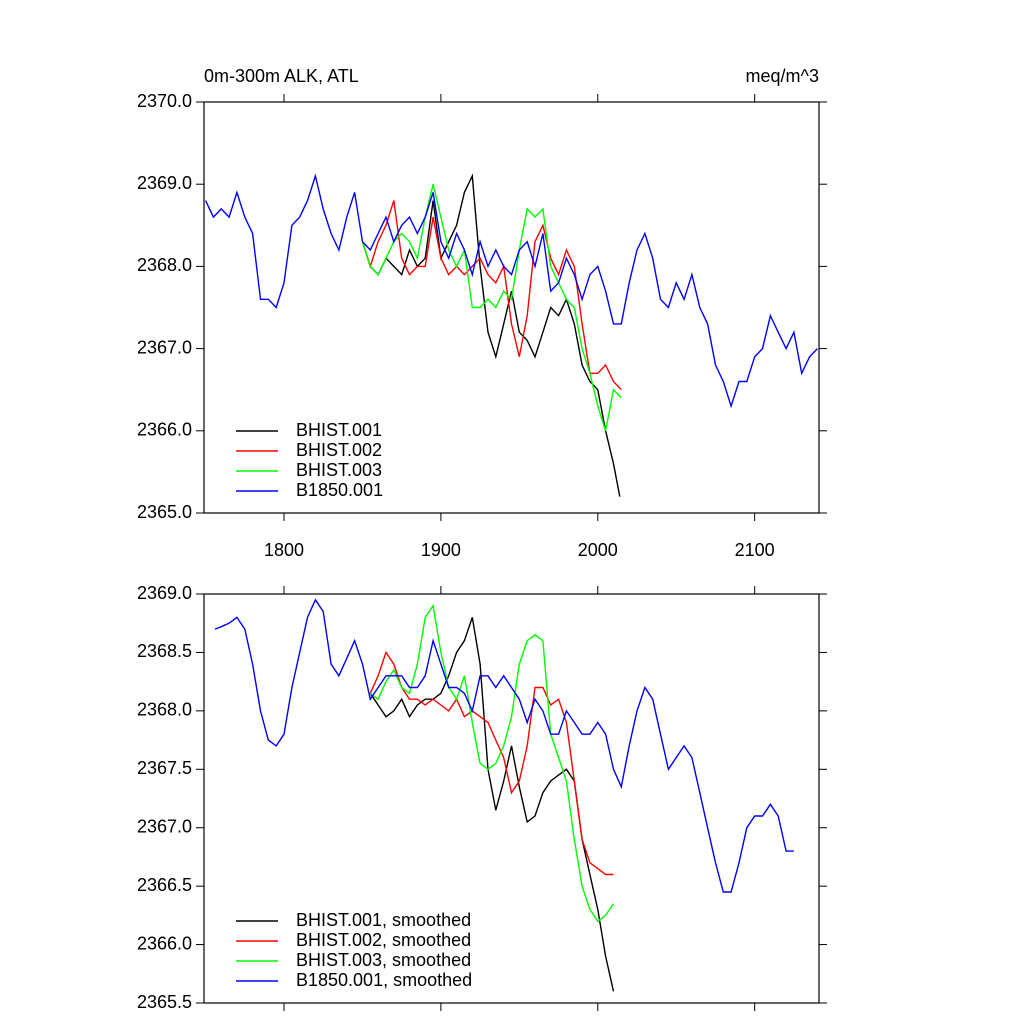 The image size is (1024, 1029). I want to click on legend-label: BHIST.003, smoothed, so click(383, 960).